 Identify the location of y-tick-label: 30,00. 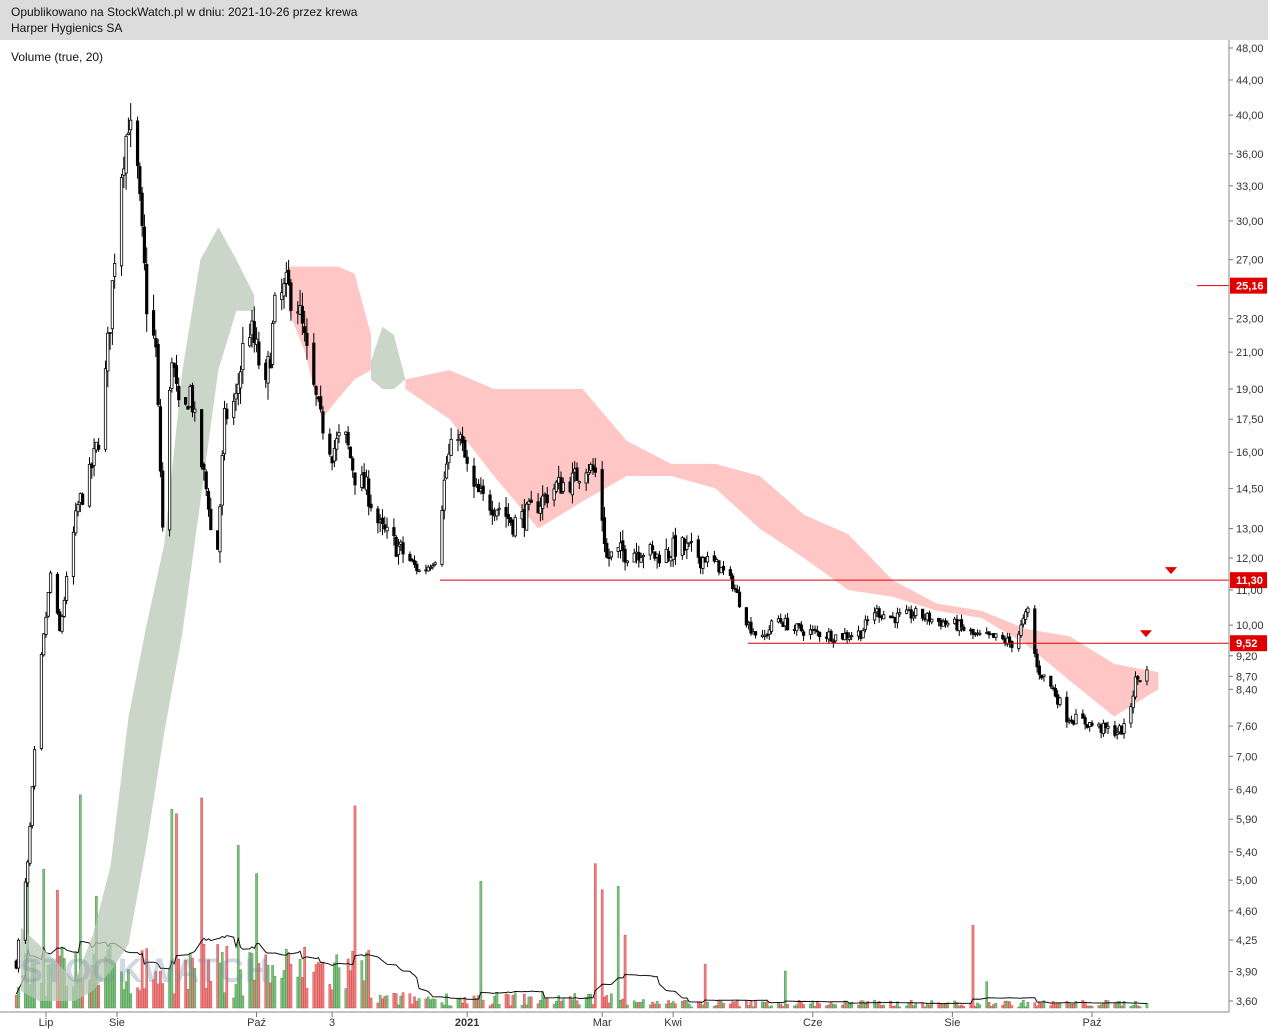
(1250, 222).